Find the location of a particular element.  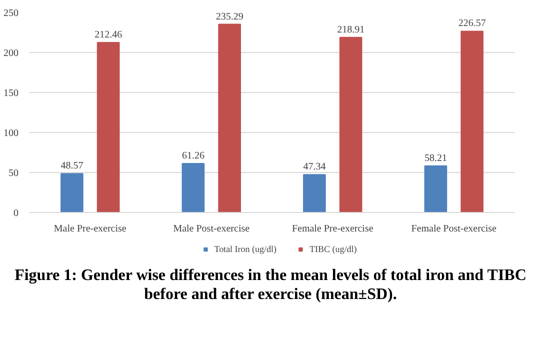

data-label: 48.57 is located at coordinates (72, 166).